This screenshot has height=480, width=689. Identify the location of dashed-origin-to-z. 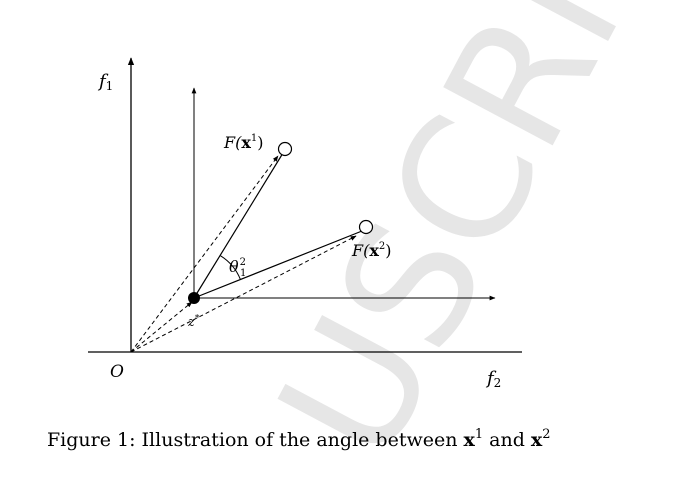
(161, 327).